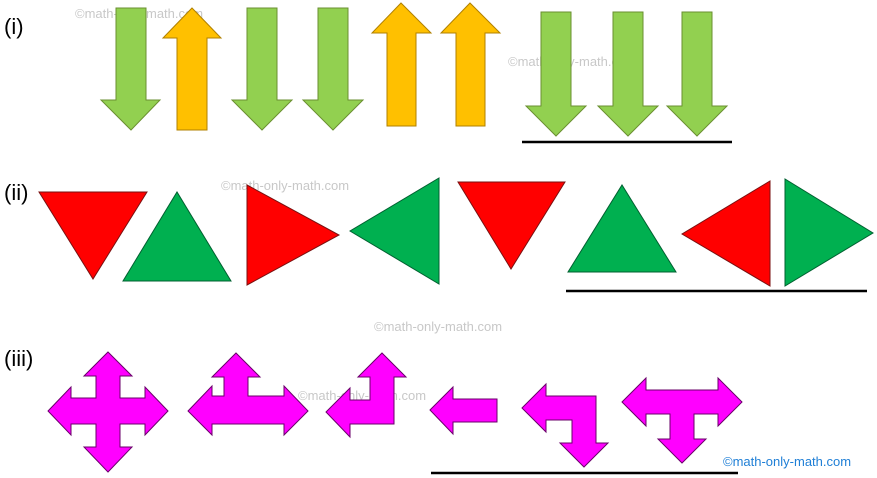 Image resolution: width=877 pixels, height=478 pixels. What do you see at coordinates (19, 358) in the screenshot?
I see `row-label-iii: (iii)` at bounding box center [19, 358].